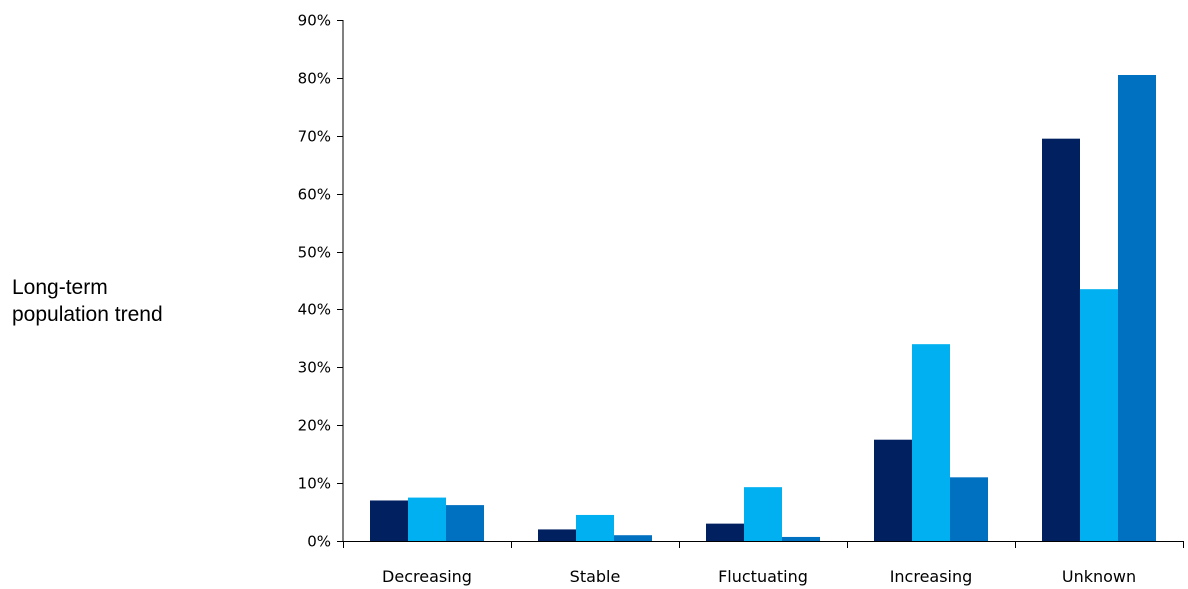  I want to click on x-tick-label: Decreasing, so click(427, 576).